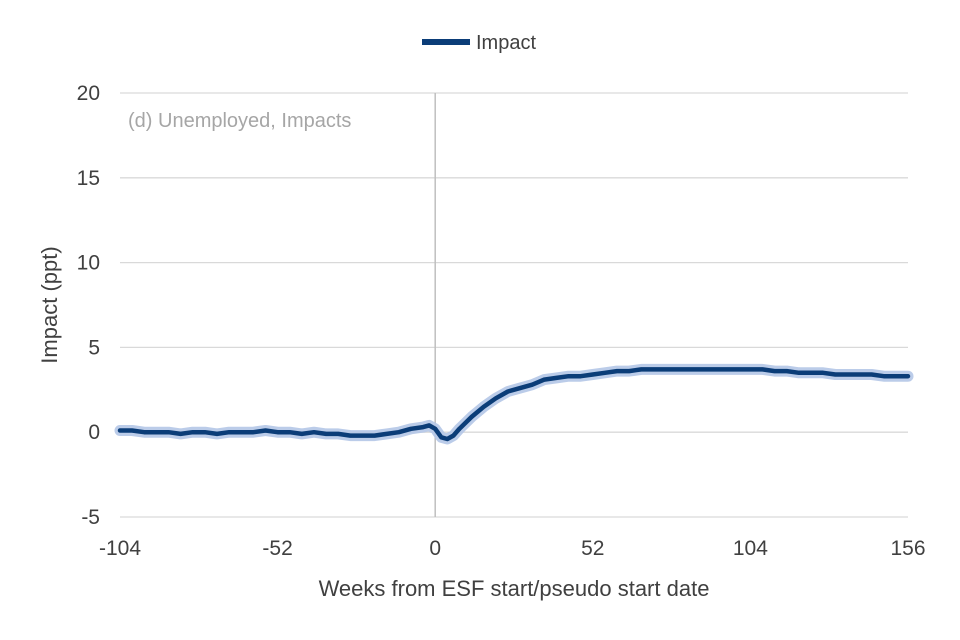 The image size is (960, 640). I want to click on x-tick-label: 104, so click(750, 548).